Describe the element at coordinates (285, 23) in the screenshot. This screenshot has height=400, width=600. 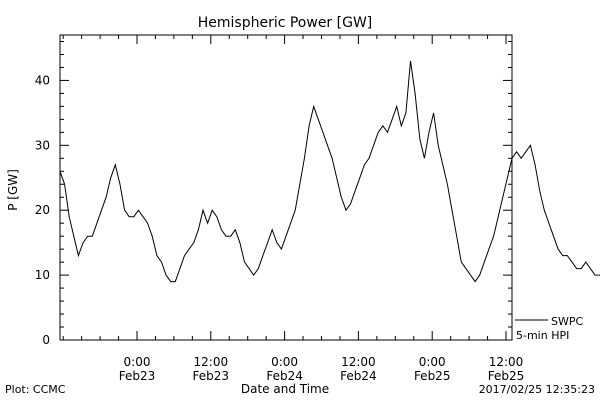
I see `chart-title: Hemispheric Power [GW]` at that location.